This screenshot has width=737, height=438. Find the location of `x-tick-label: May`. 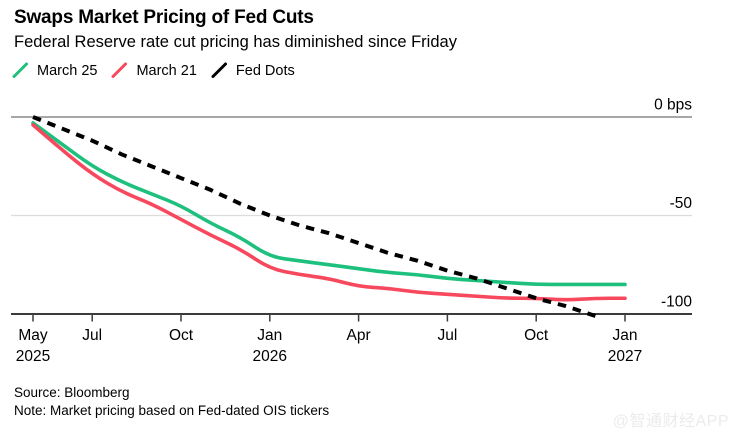

x-tick-label: May is located at coordinates (33, 335).